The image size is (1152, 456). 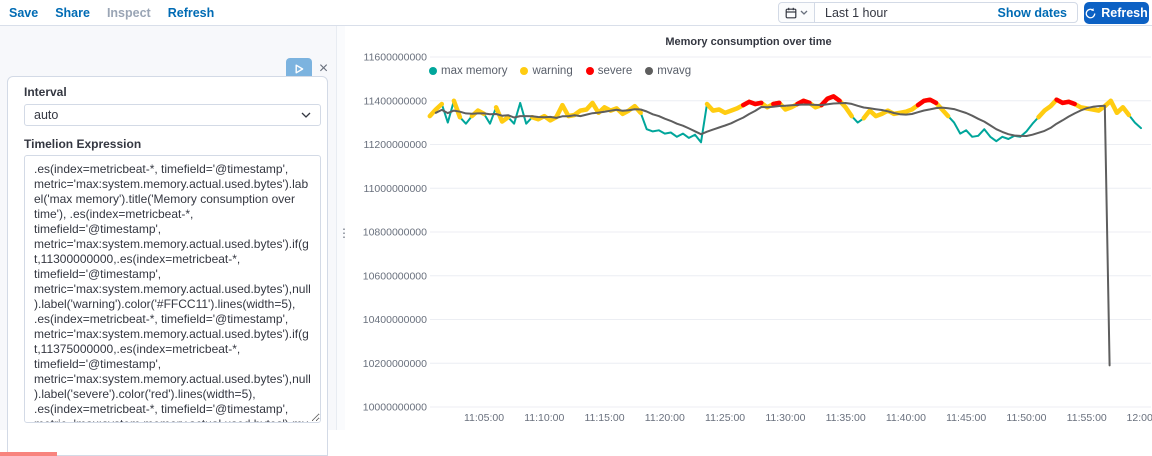 I want to click on svg-text: 10200000000, so click(x=395, y=364).